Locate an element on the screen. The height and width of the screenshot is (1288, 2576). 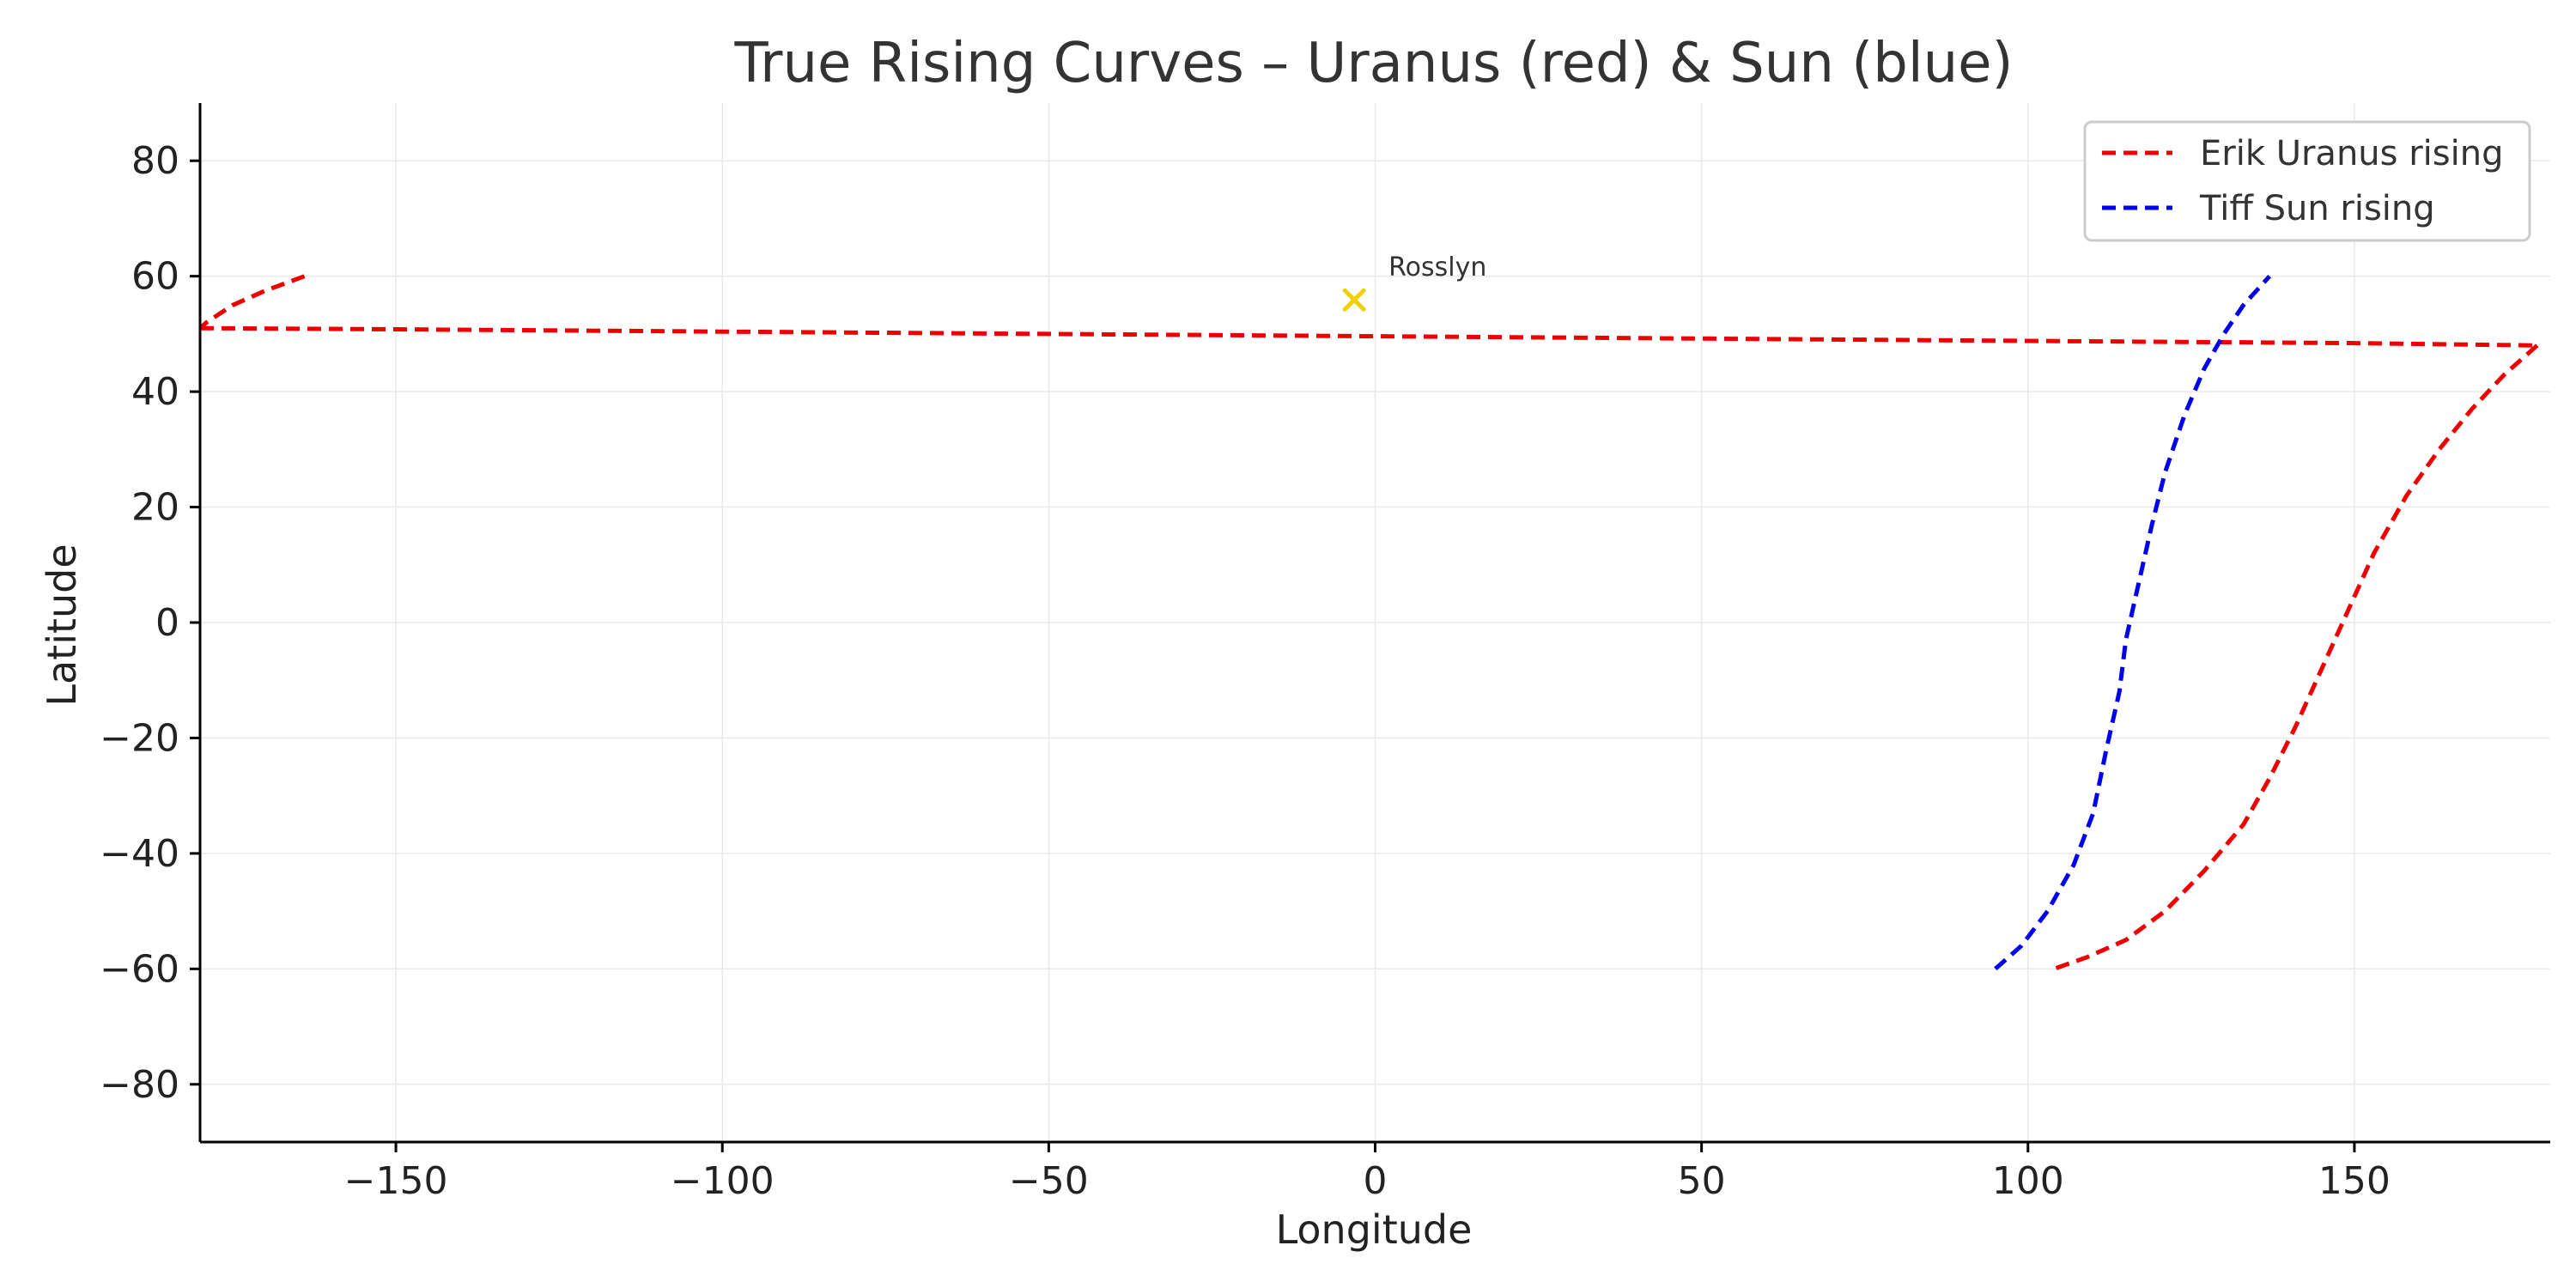
legend: Erik Uranus rising Tiff Sun rising is located at coordinates (2307, 181).